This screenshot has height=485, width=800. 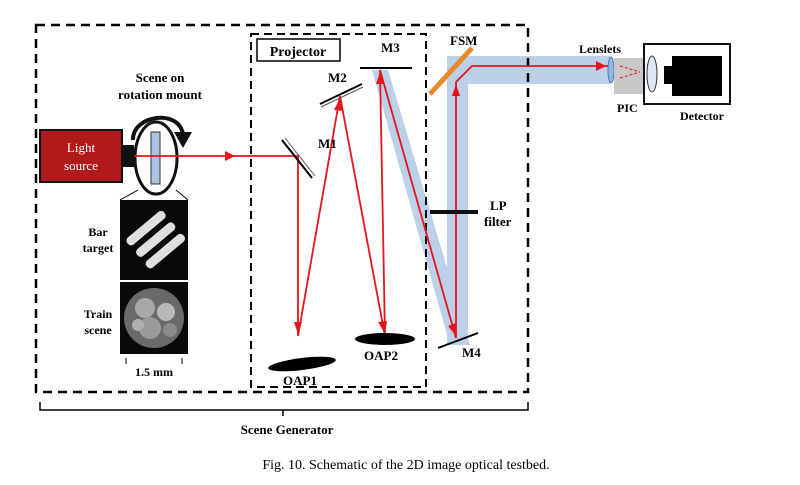 I want to click on scene-generator-brace, so click(x=284, y=409).